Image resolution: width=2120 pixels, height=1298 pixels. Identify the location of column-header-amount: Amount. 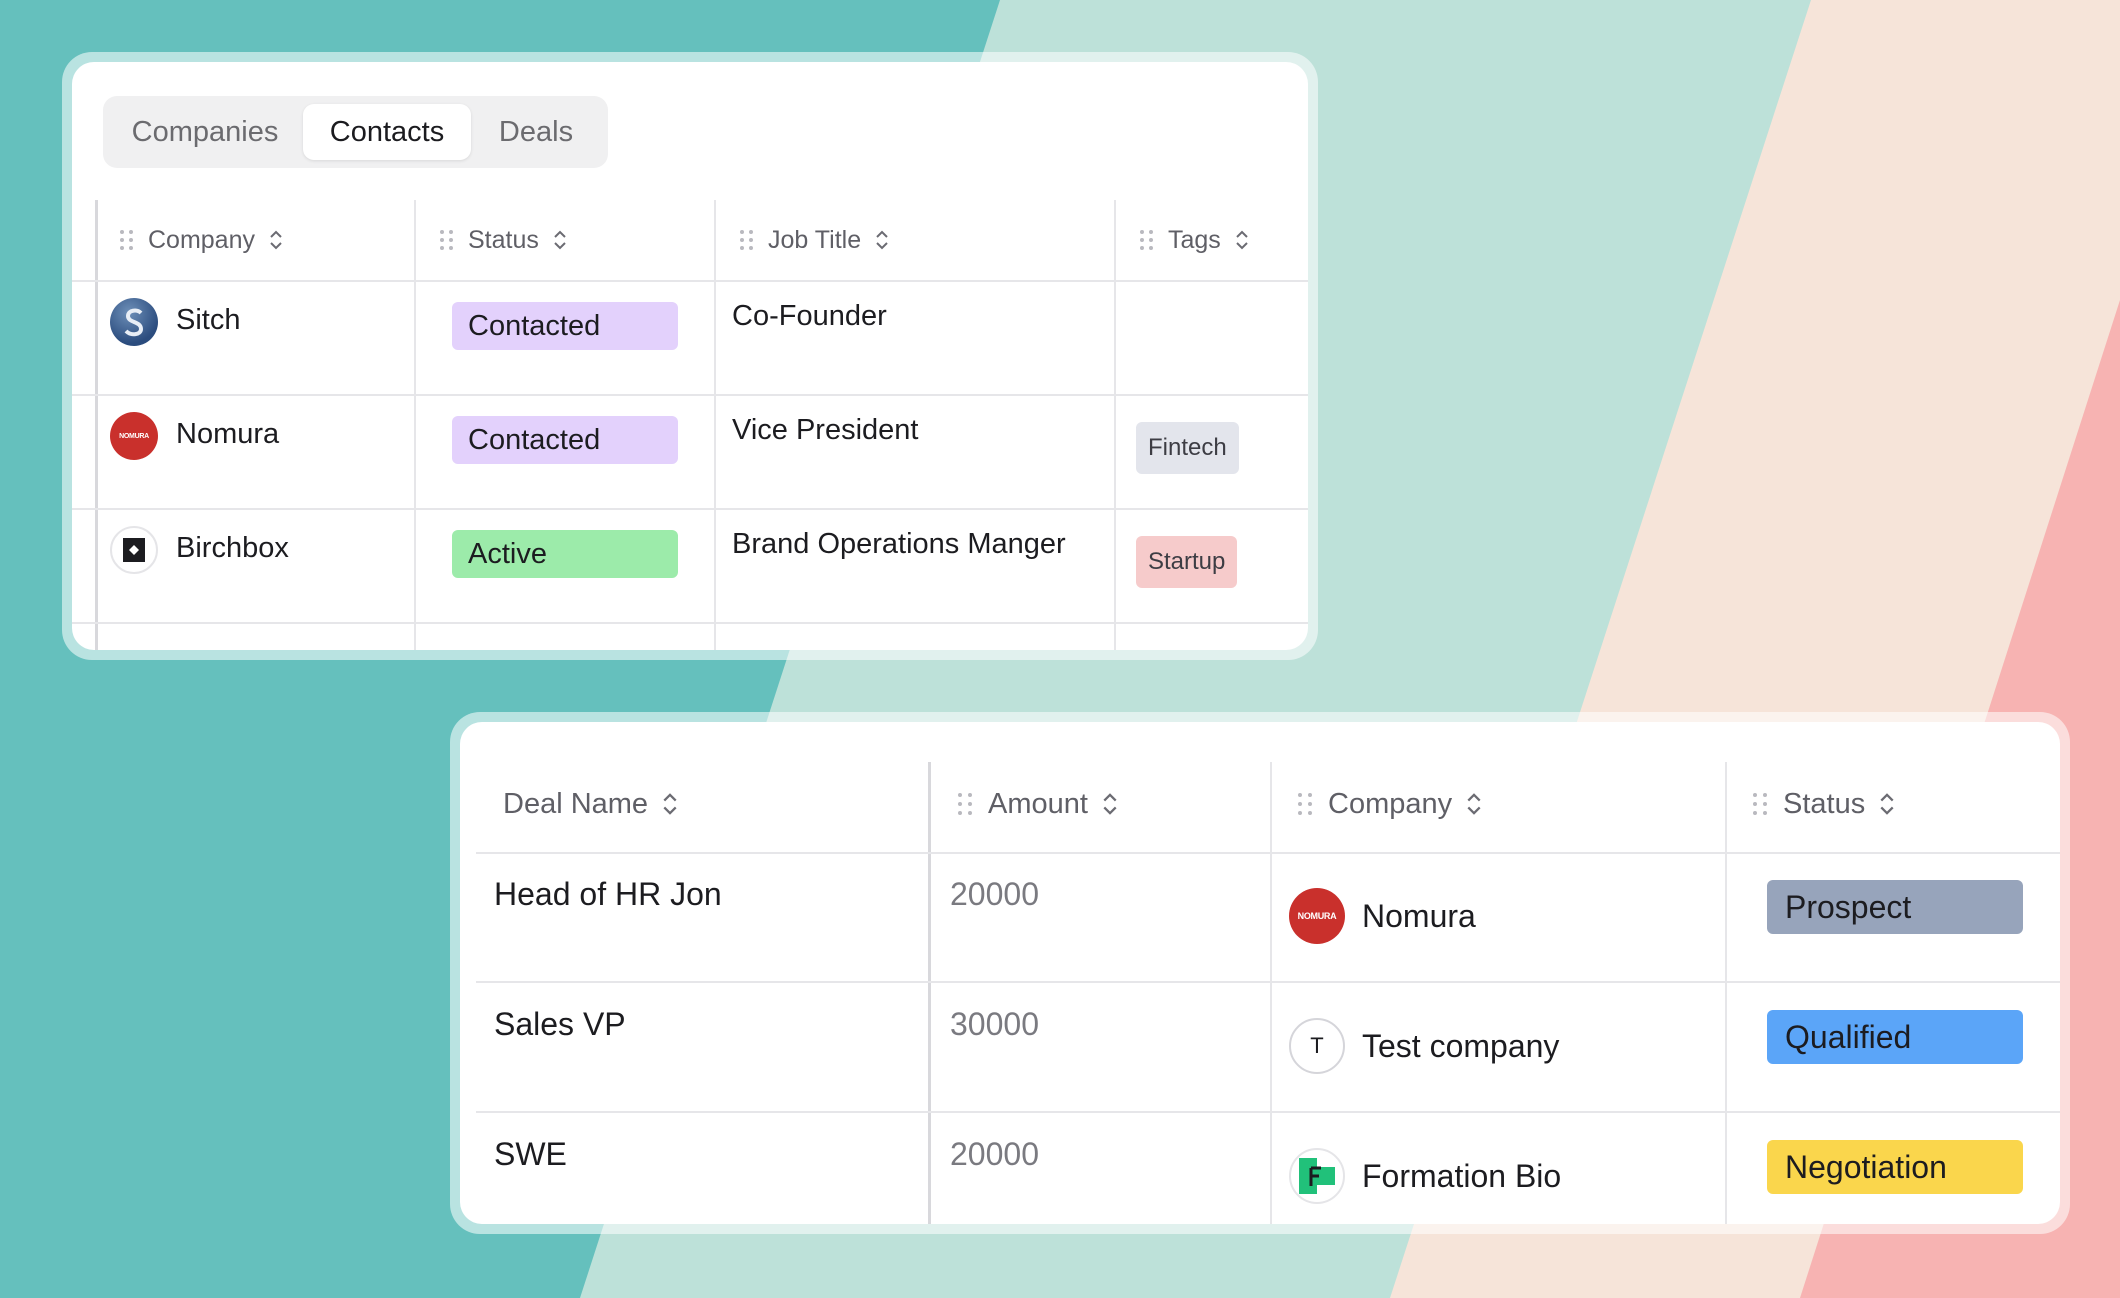
(1038, 804).